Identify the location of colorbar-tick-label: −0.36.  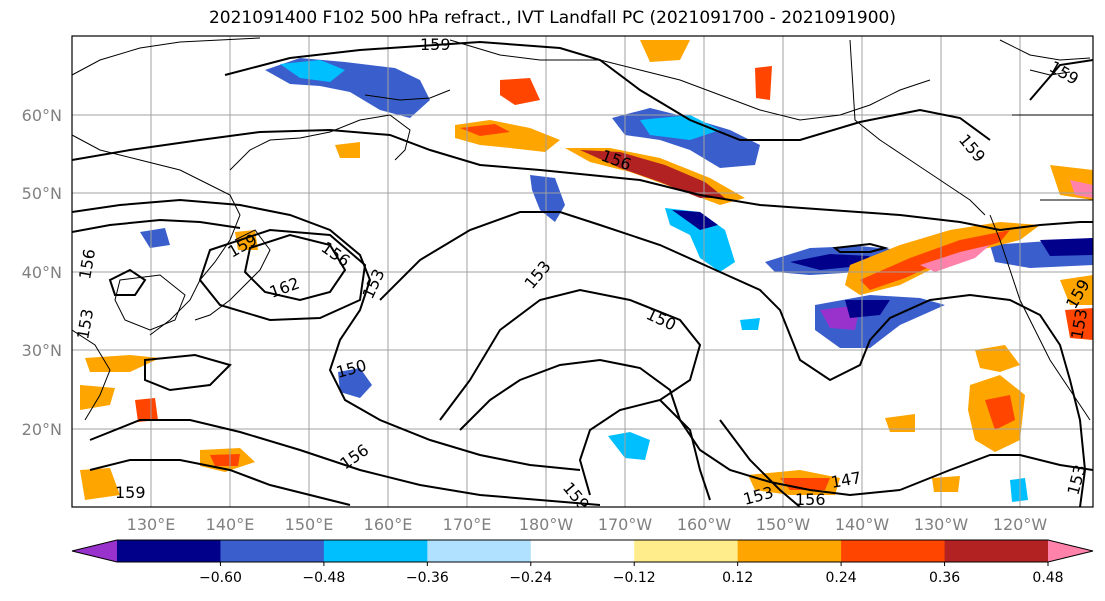
(427, 578).